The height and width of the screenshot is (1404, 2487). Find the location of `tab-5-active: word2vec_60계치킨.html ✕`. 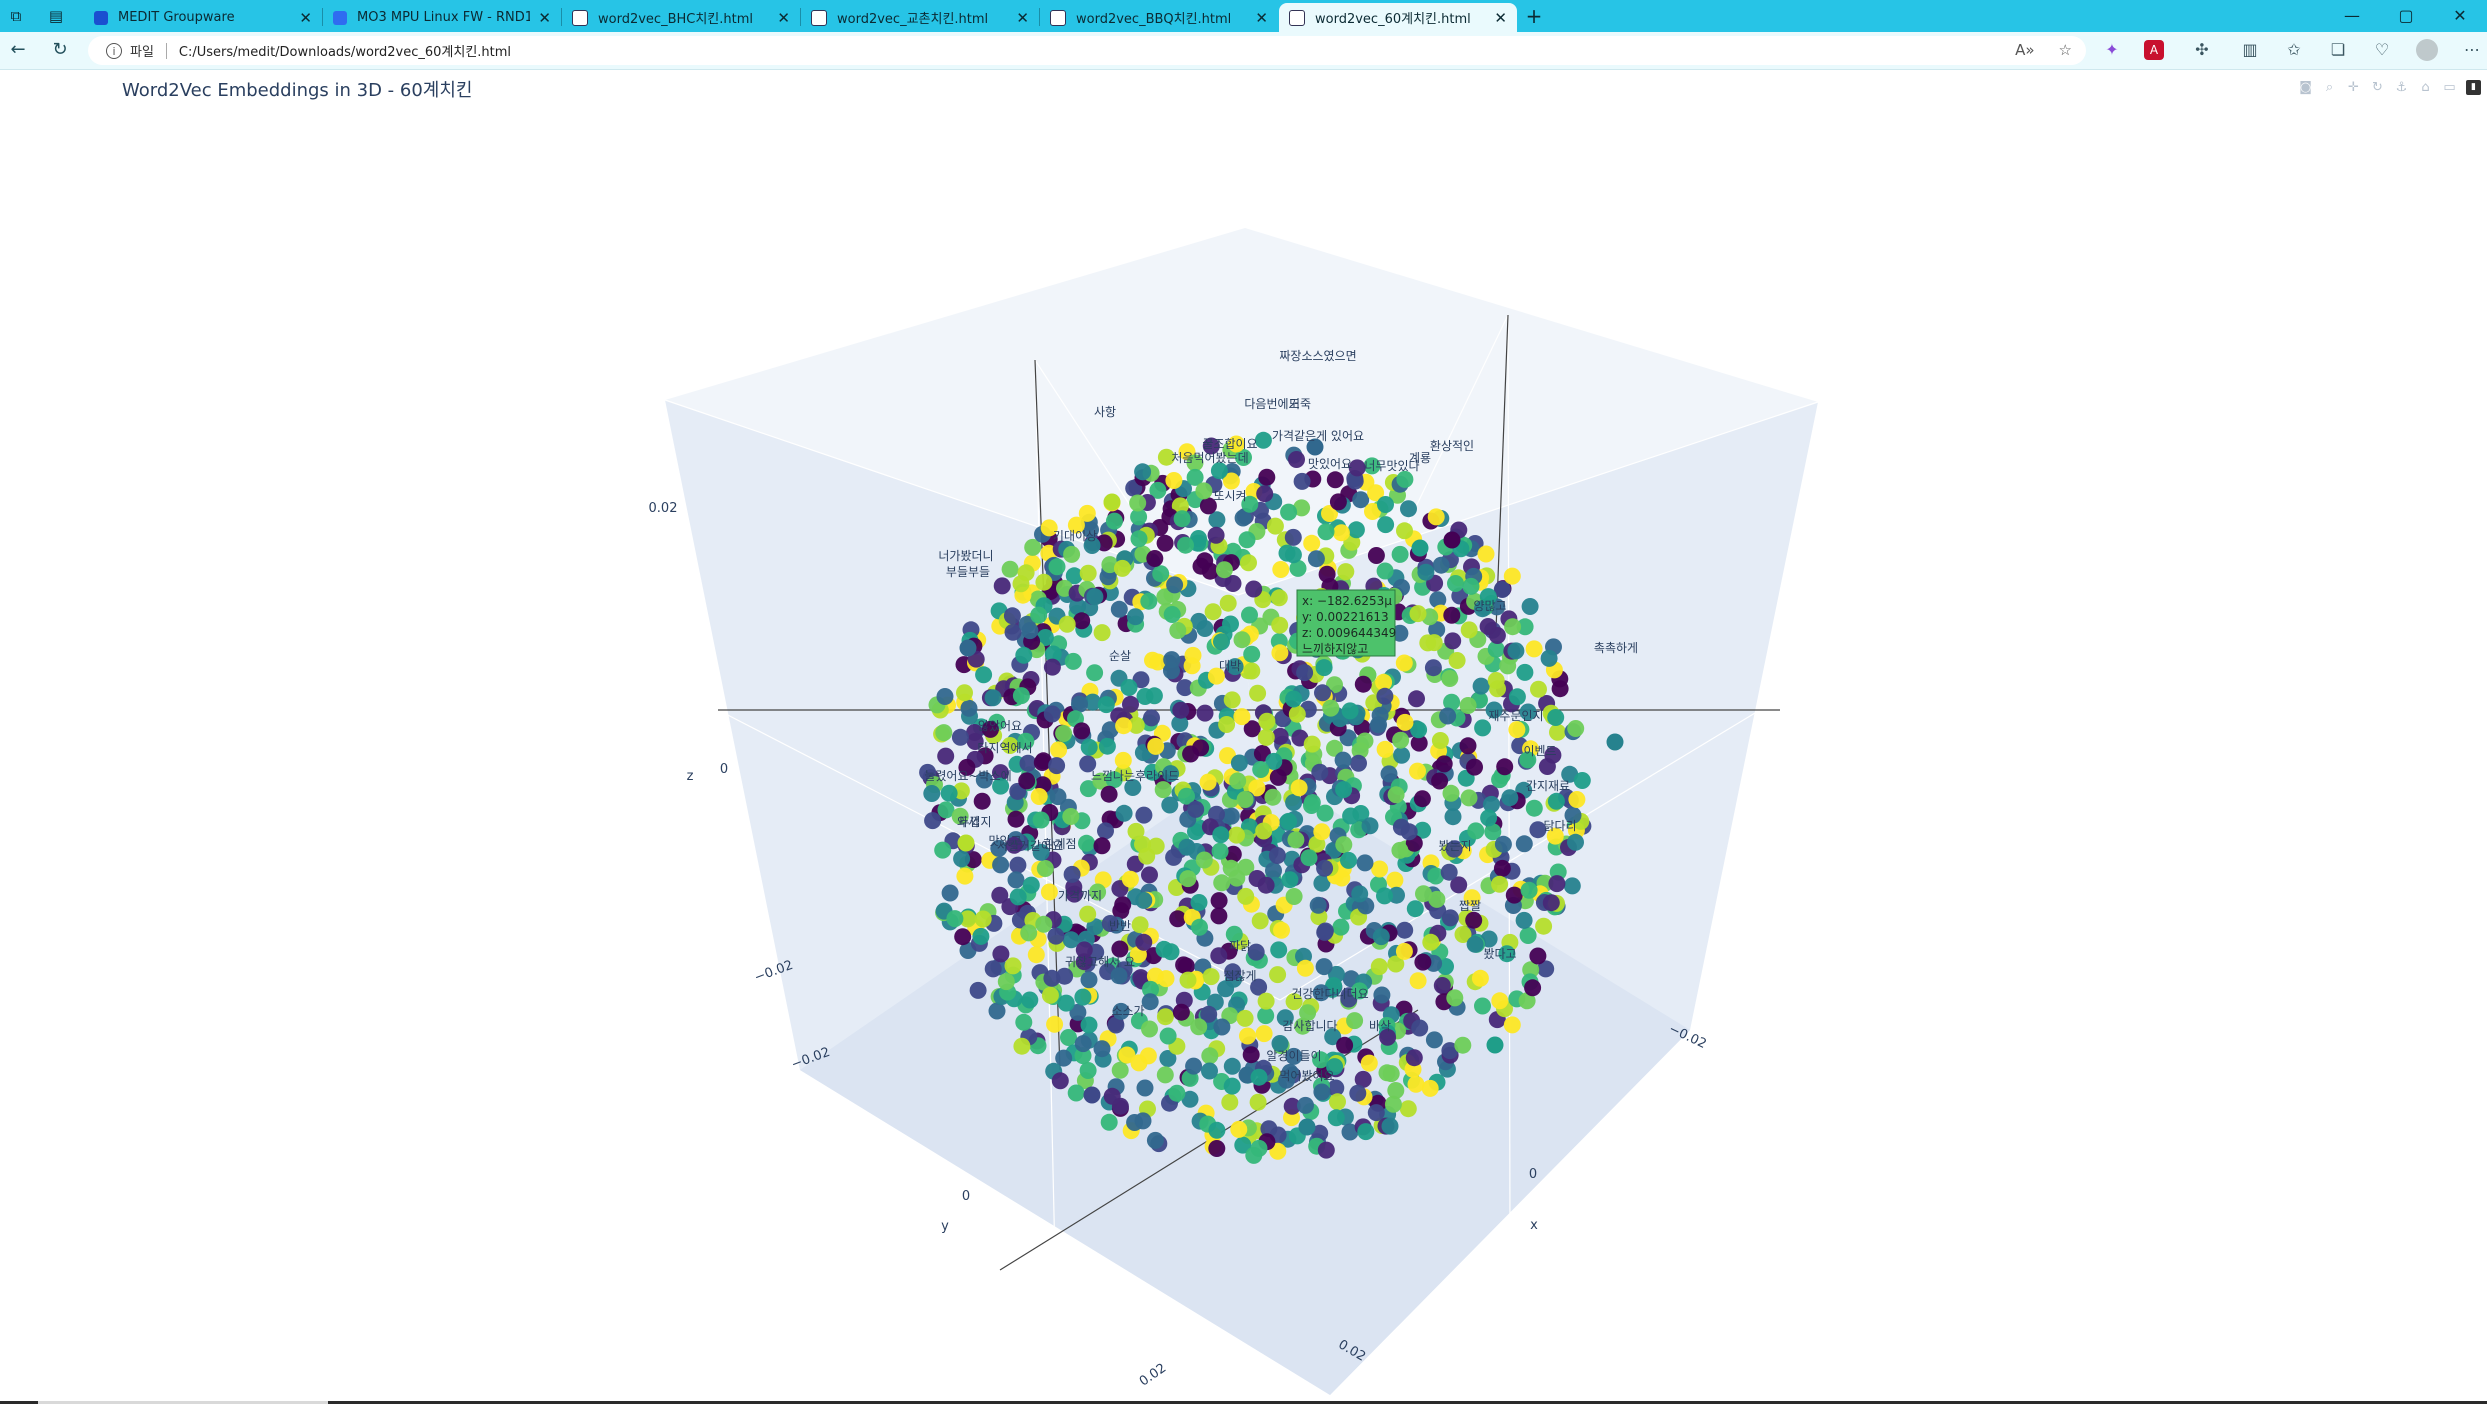

tab-5-active: word2vec_60계치킨.html ✕ is located at coordinates (1398, 17).